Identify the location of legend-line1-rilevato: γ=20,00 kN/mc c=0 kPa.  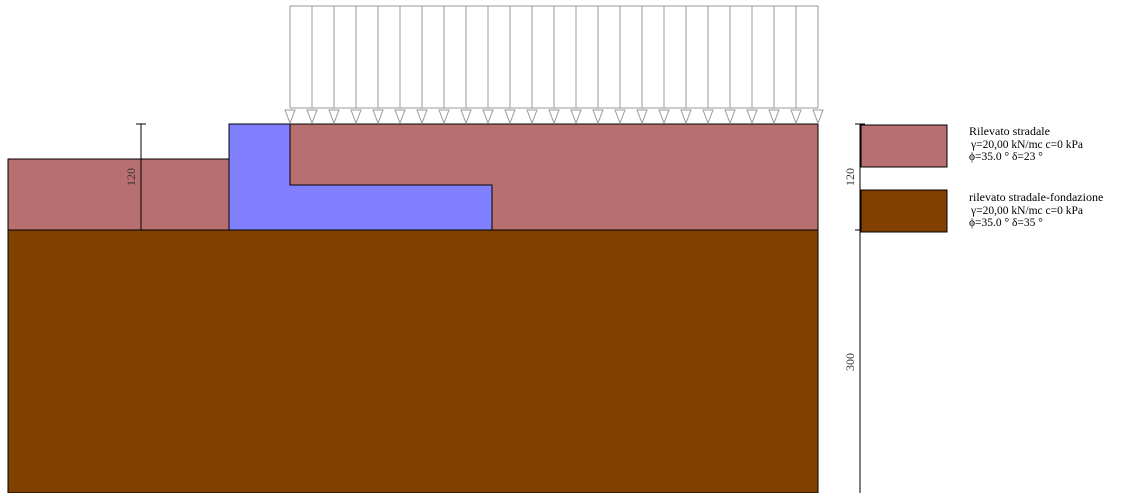
(1026, 145).